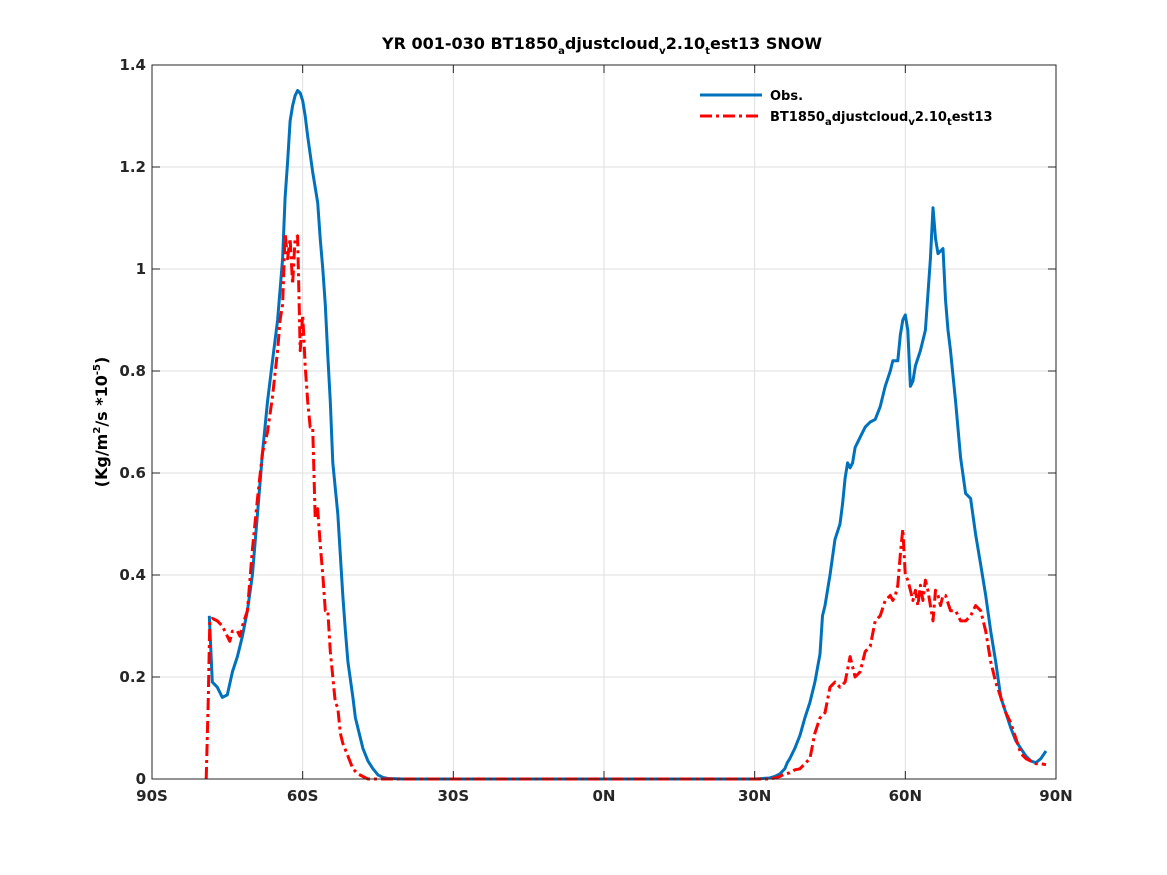 Image resolution: width=1167 pixels, height=875 pixels. Describe the element at coordinates (132, 677) in the screenshot. I see `y-tick-label: 0.2` at that location.